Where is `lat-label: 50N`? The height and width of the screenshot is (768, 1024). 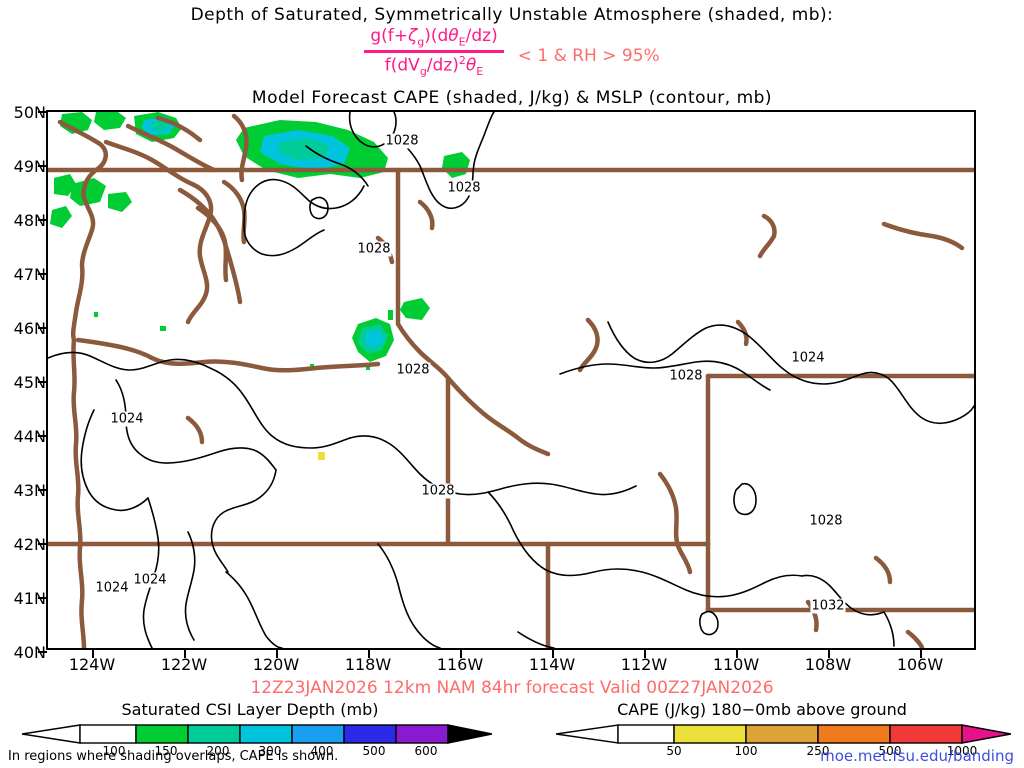
lat-label: 50N is located at coordinates (29, 112).